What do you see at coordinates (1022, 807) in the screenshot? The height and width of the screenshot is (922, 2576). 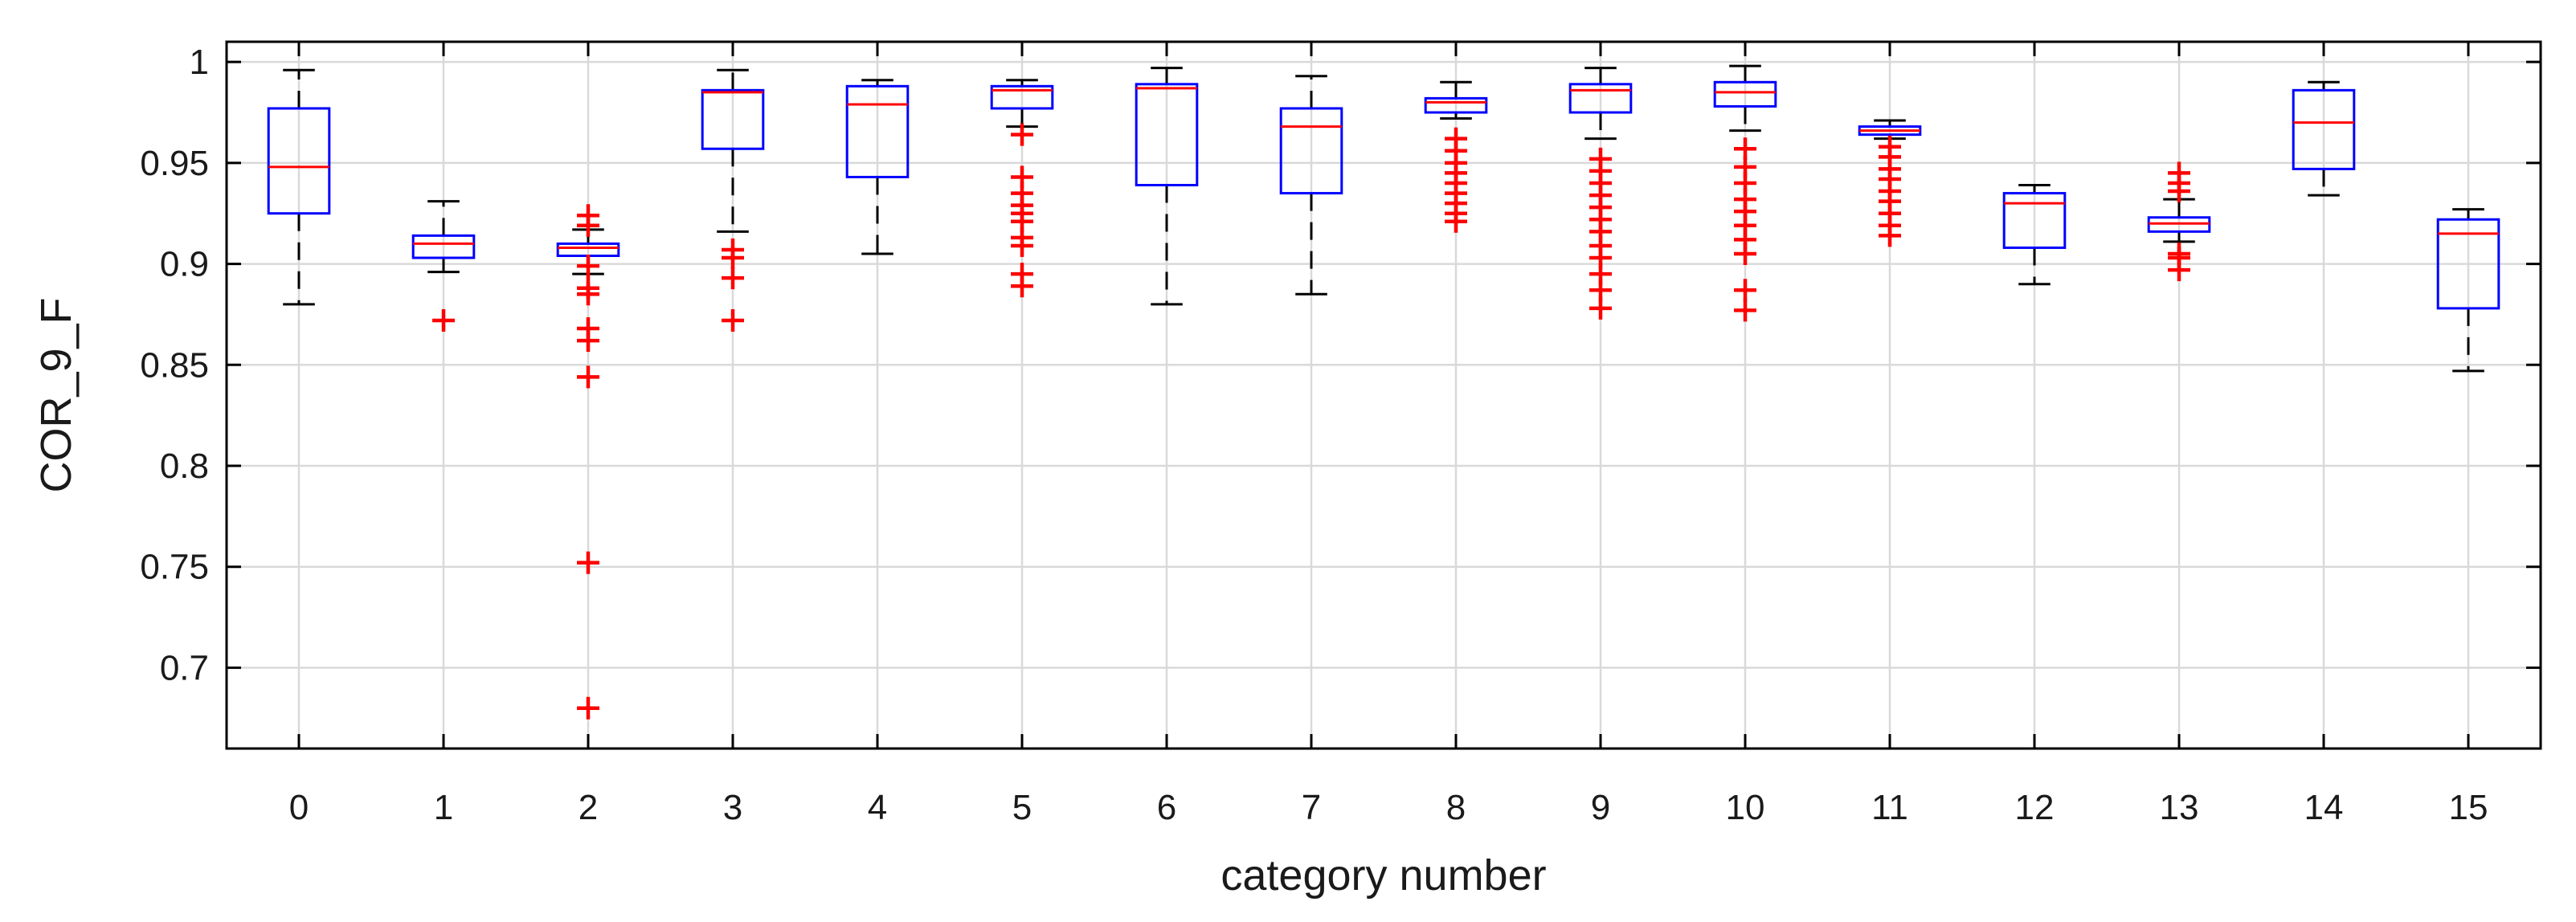 I see `x-tick-label: 5` at bounding box center [1022, 807].